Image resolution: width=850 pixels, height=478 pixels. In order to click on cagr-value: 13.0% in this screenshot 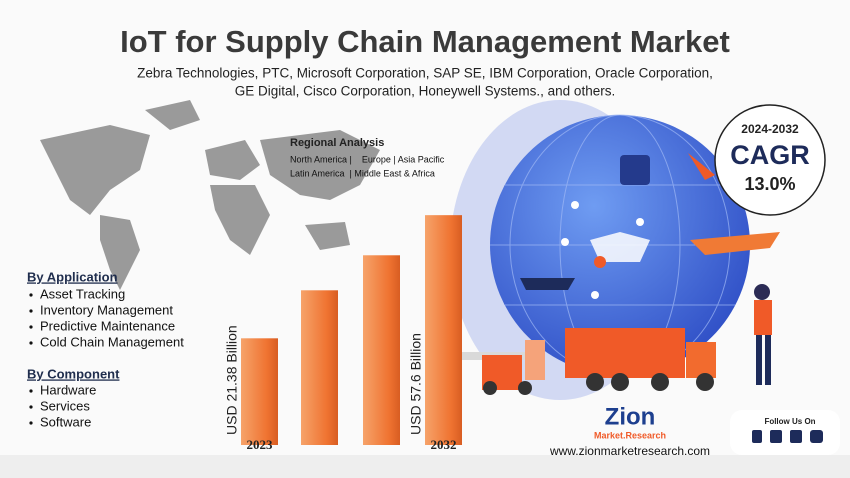, I will do `click(769, 184)`.